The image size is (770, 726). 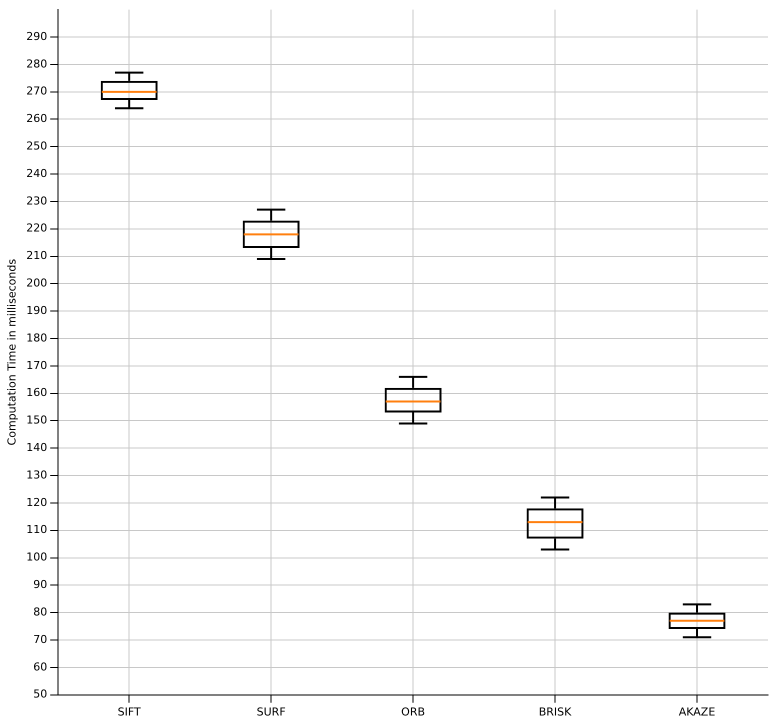 I want to click on y-tick-label: 230, so click(x=37, y=201).